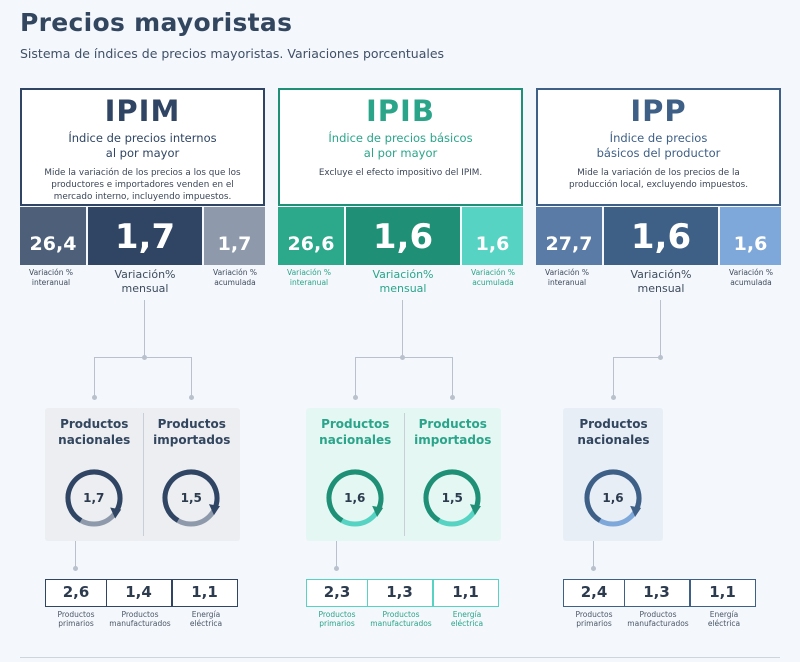 The image size is (800, 662). Describe the element at coordinates (593, 568) in the screenshot. I see `ipp-breakdown-dot` at that location.